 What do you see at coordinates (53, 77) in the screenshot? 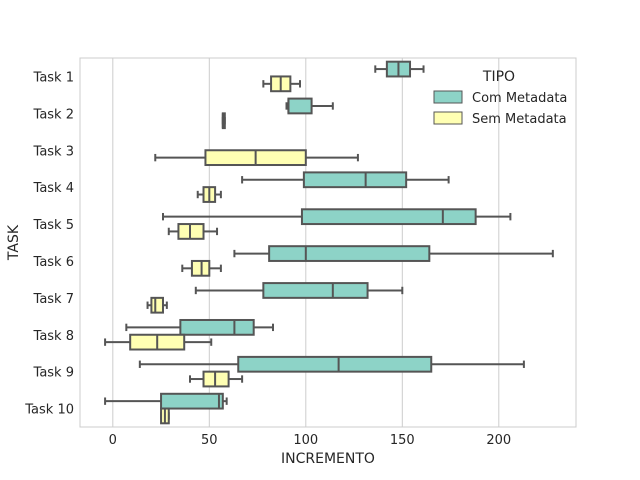
I see `y-tick-label: Task 1` at bounding box center [53, 77].